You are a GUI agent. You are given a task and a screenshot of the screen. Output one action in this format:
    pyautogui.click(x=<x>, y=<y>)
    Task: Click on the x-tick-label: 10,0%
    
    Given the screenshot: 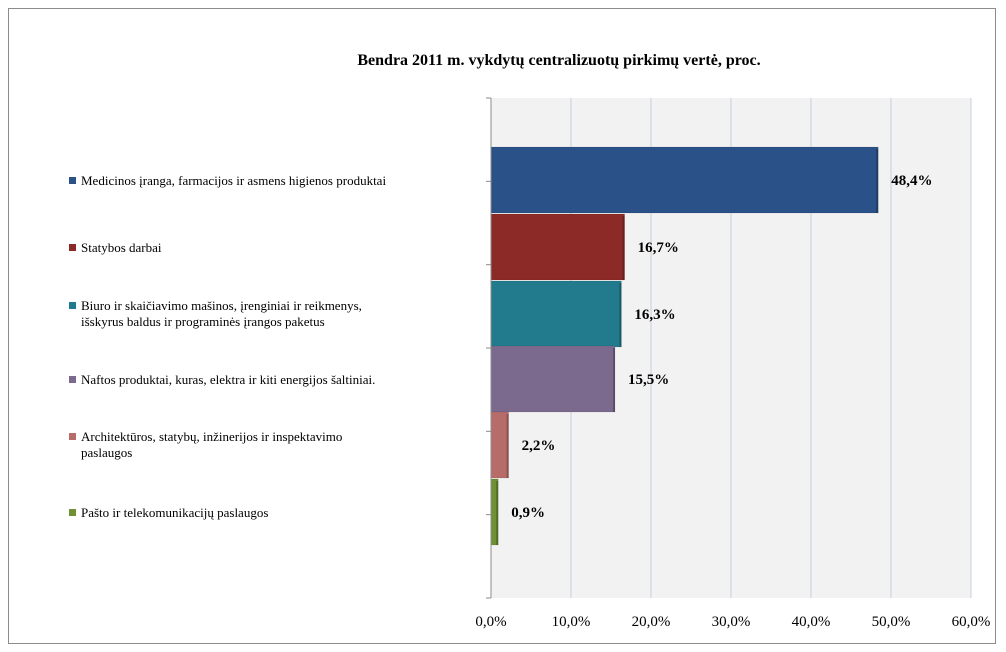 What is the action you would take?
    pyautogui.click(x=571, y=622)
    